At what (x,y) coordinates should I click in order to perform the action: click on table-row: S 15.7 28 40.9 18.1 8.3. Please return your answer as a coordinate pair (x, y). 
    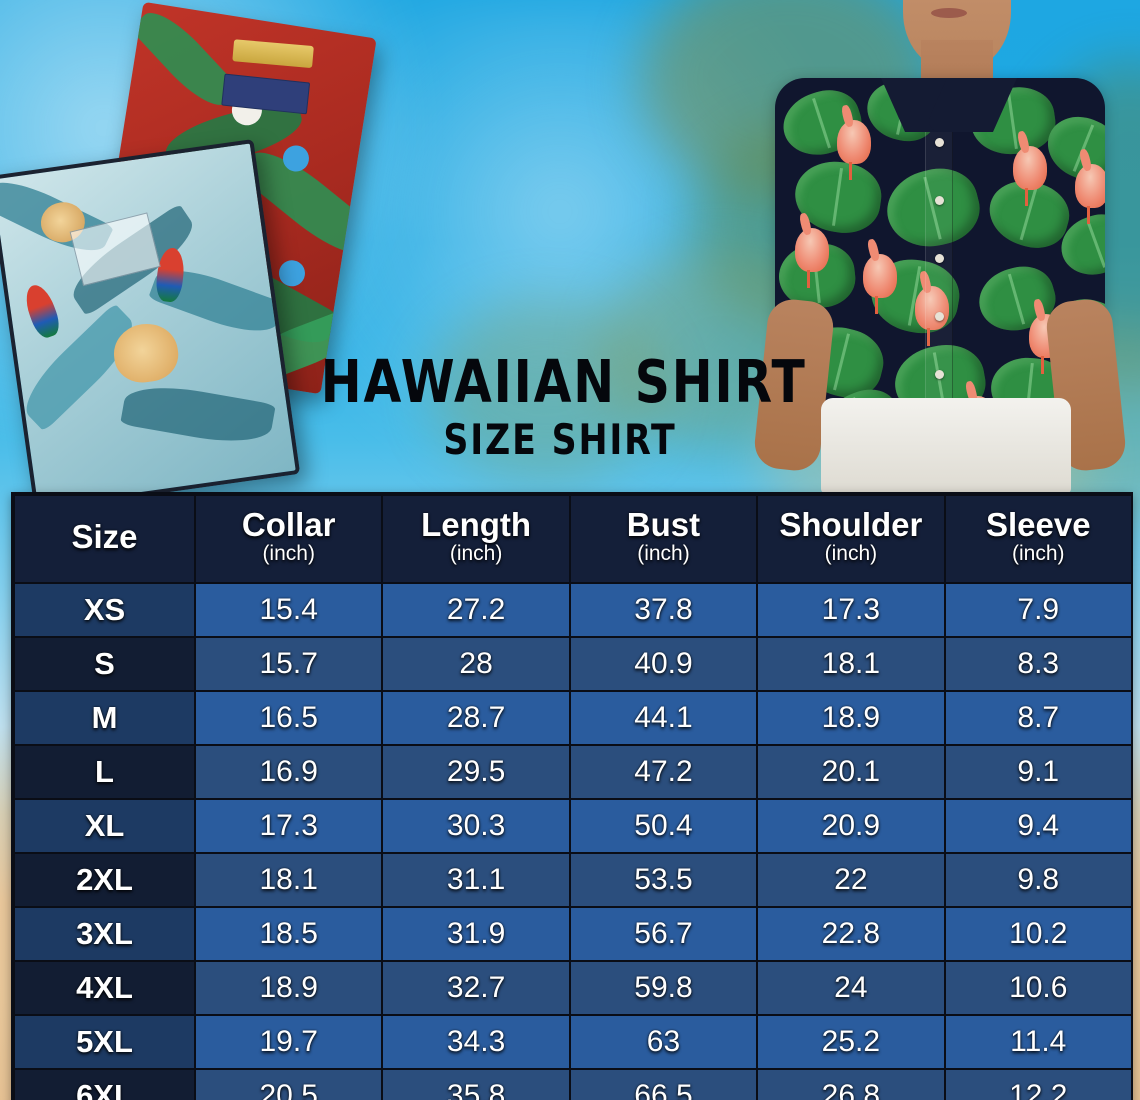
    Looking at the image, I should click on (573, 664).